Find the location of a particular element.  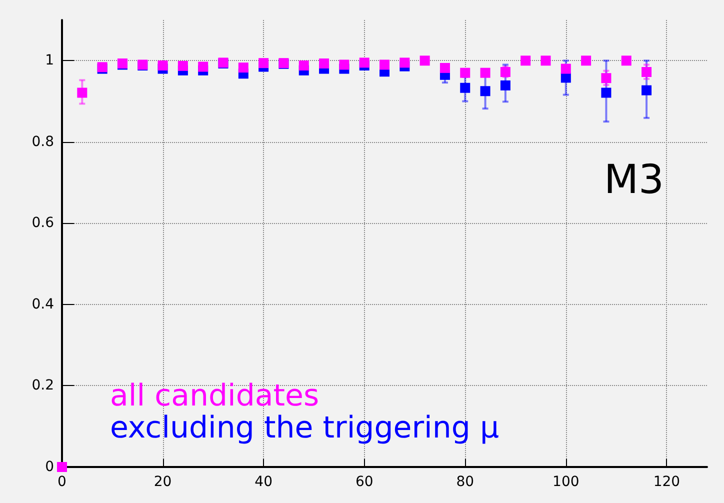

text: all candidates is located at coordinates (215, 396).